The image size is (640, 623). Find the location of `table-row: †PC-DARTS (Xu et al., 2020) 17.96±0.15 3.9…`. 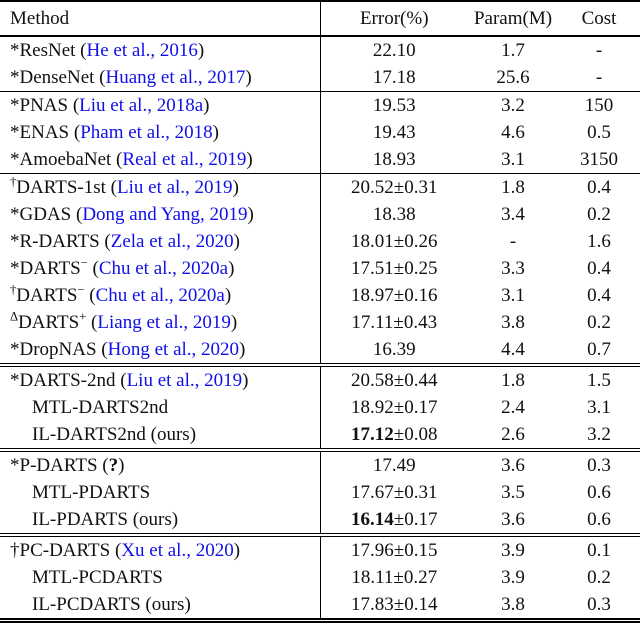

table-row: †PC-DARTS (Xu et al., 2020) 17.96±0.15 3.9… is located at coordinates (320, 548).